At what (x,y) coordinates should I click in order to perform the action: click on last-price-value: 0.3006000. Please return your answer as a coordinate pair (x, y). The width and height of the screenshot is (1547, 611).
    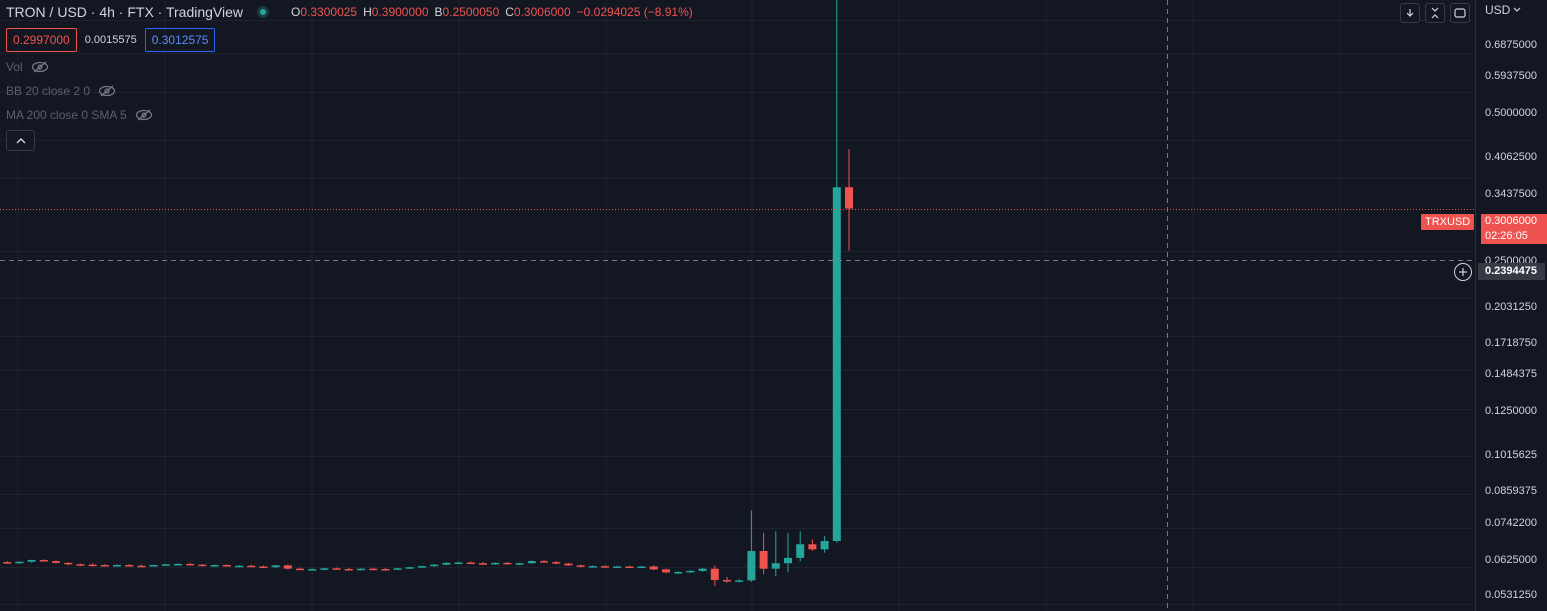
    Looking at the image, I should click on (1511, 221).